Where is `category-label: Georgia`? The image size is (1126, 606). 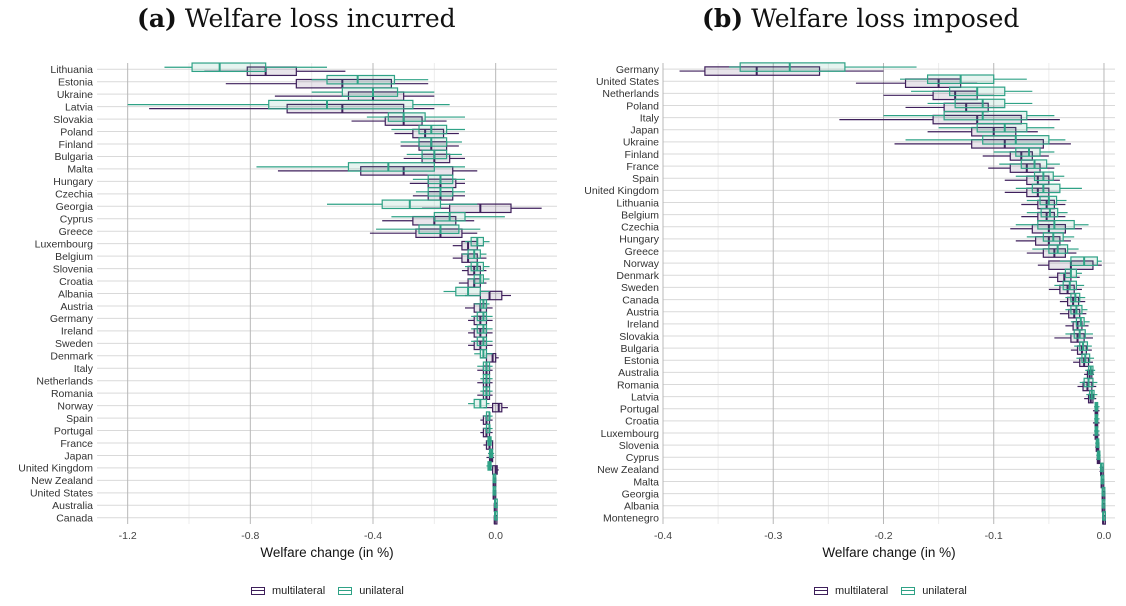
category-label: Georgia is located at coordinates (75, 207).